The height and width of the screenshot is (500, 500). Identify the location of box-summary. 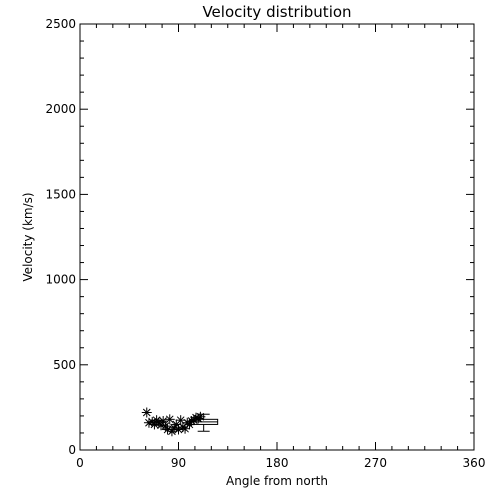
(204, 422).